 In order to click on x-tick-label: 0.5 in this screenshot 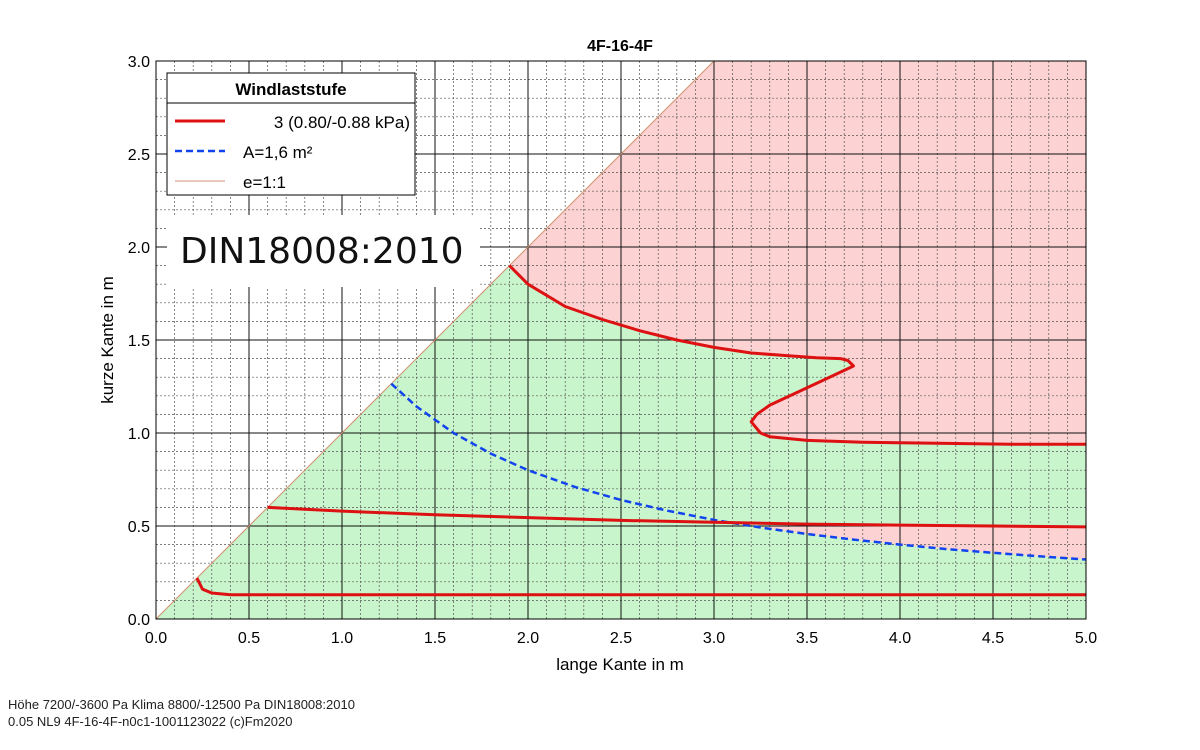, I will do `click(249, 638)`.